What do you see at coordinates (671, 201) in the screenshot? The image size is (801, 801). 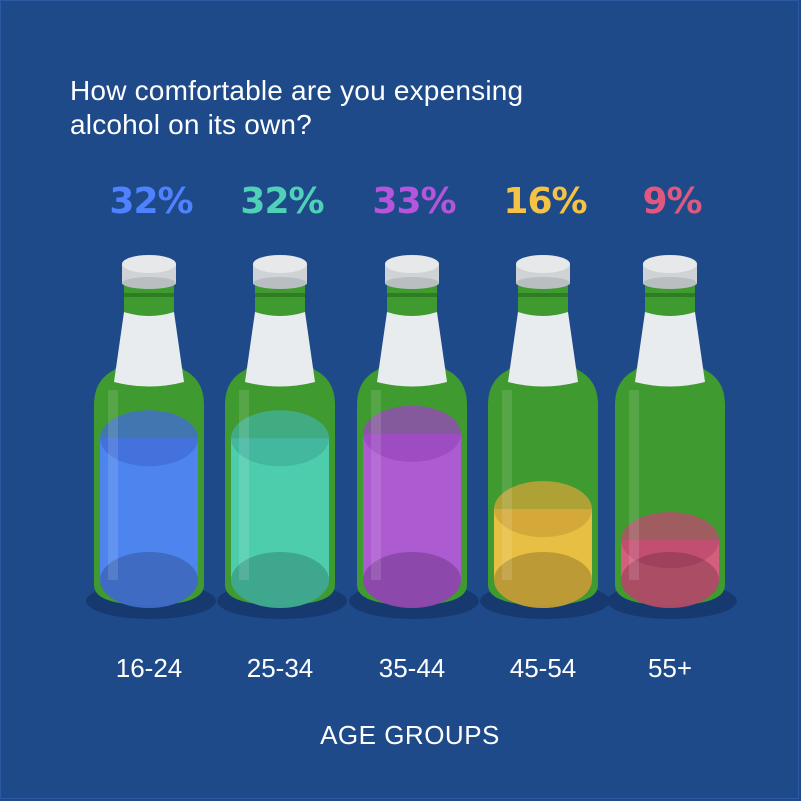 I see `data-label: 9%` at bounding box center [671, 201].